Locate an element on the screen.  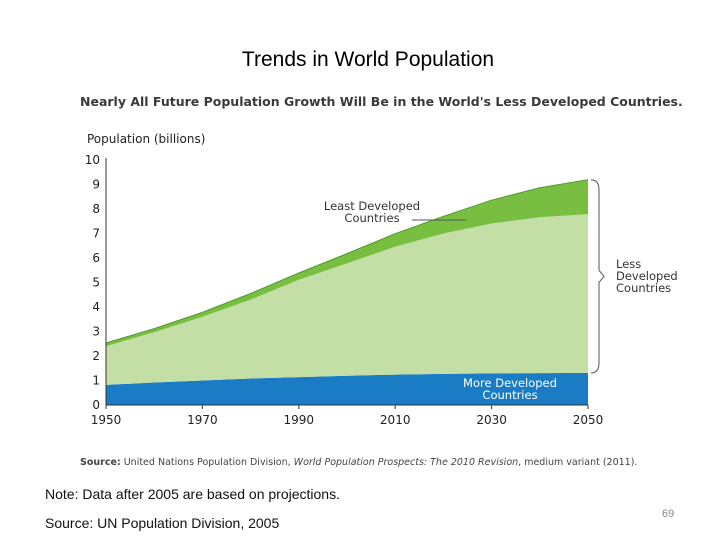
x-tick-label: 1990 is located at coordinates (299, 420).